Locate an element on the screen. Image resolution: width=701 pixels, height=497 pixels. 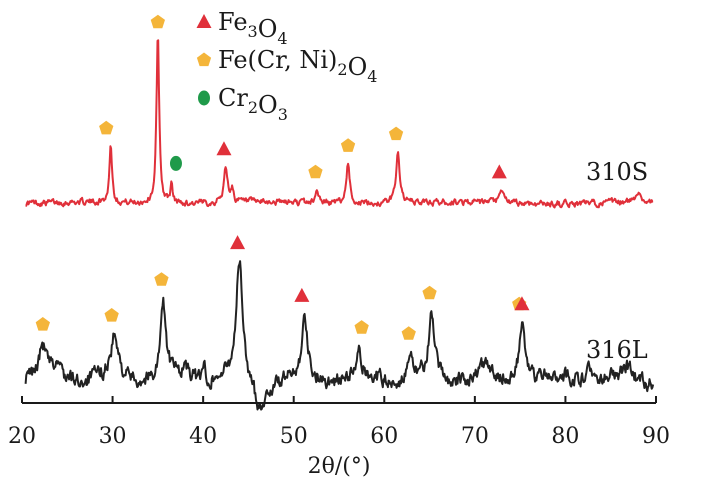
legend-triangle-icon is located at coordinates (204, 21).